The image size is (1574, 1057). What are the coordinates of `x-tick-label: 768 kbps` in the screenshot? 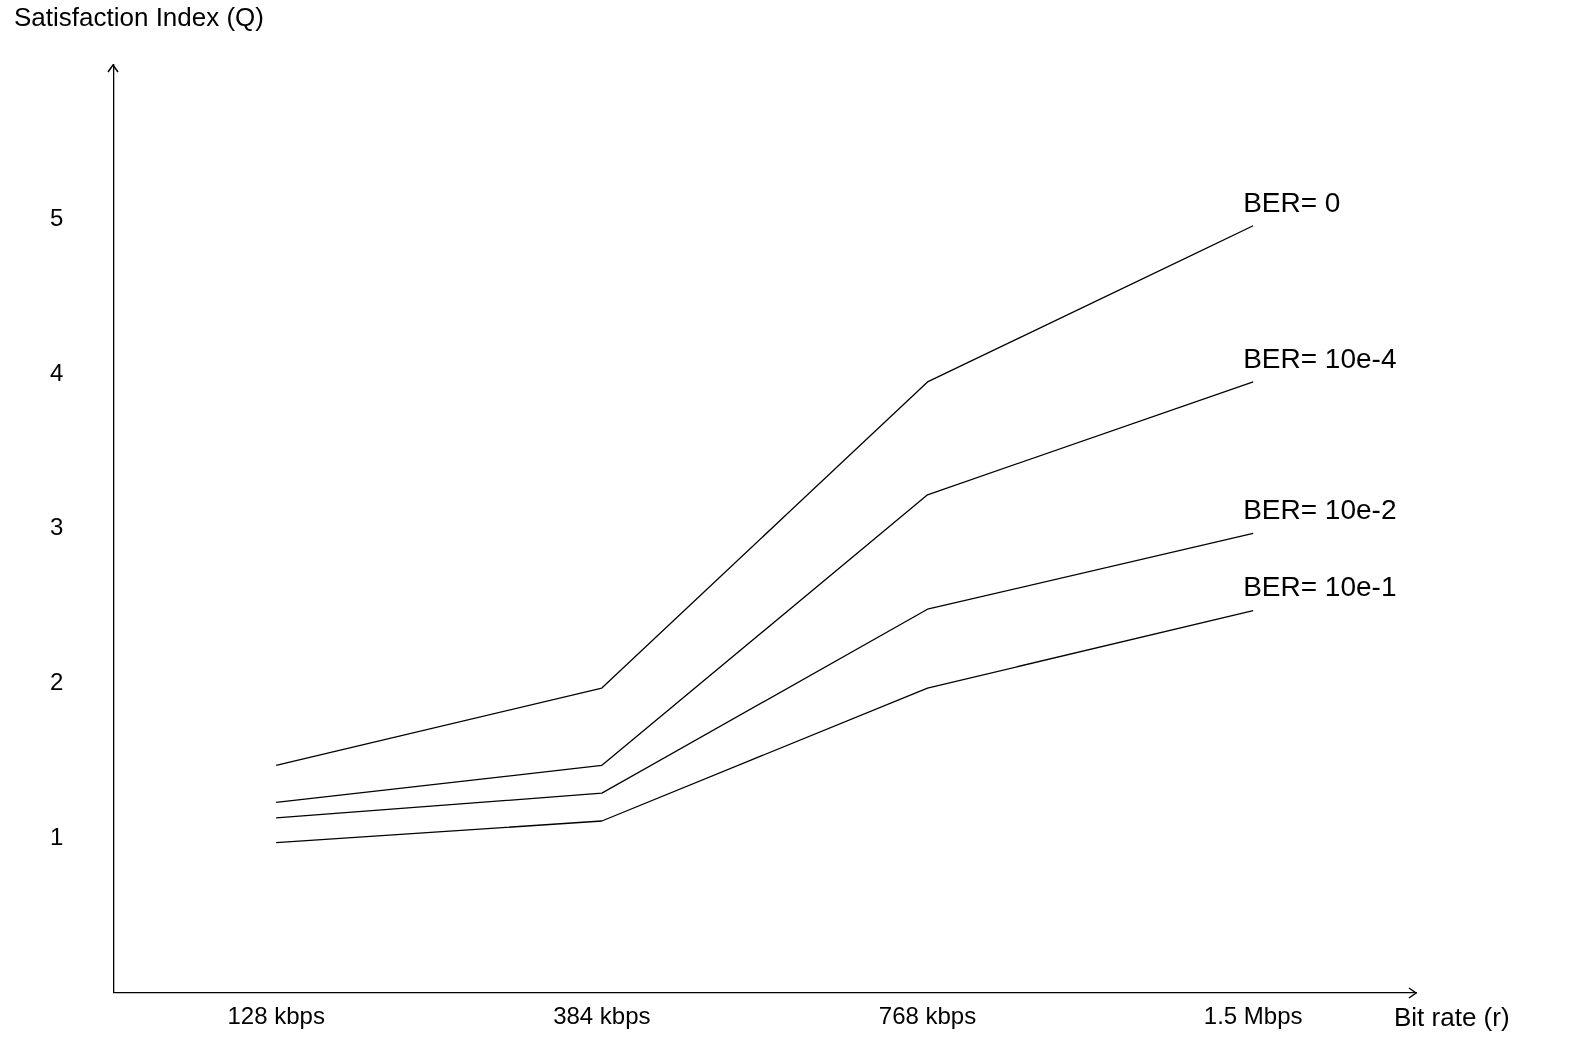 It's located at (927, 1015).